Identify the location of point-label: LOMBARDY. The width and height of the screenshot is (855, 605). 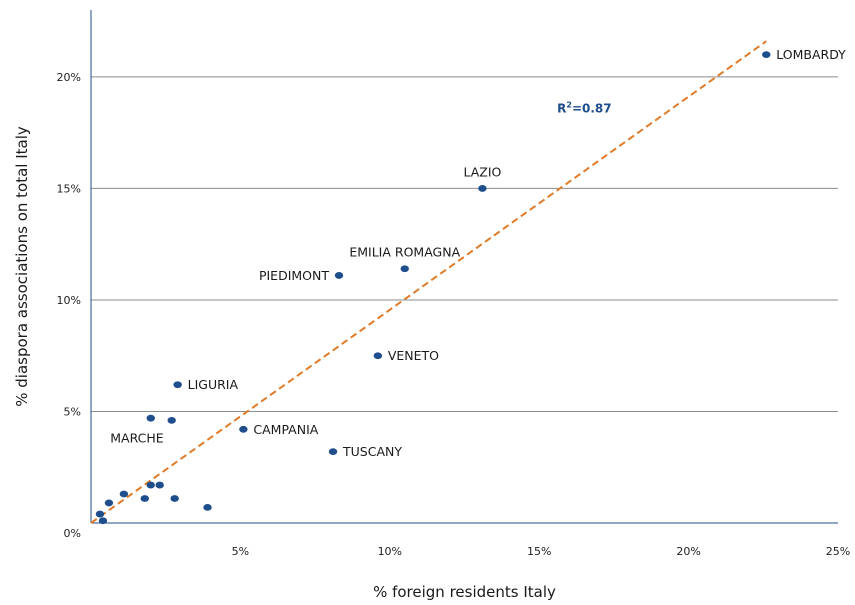
(811, 54).